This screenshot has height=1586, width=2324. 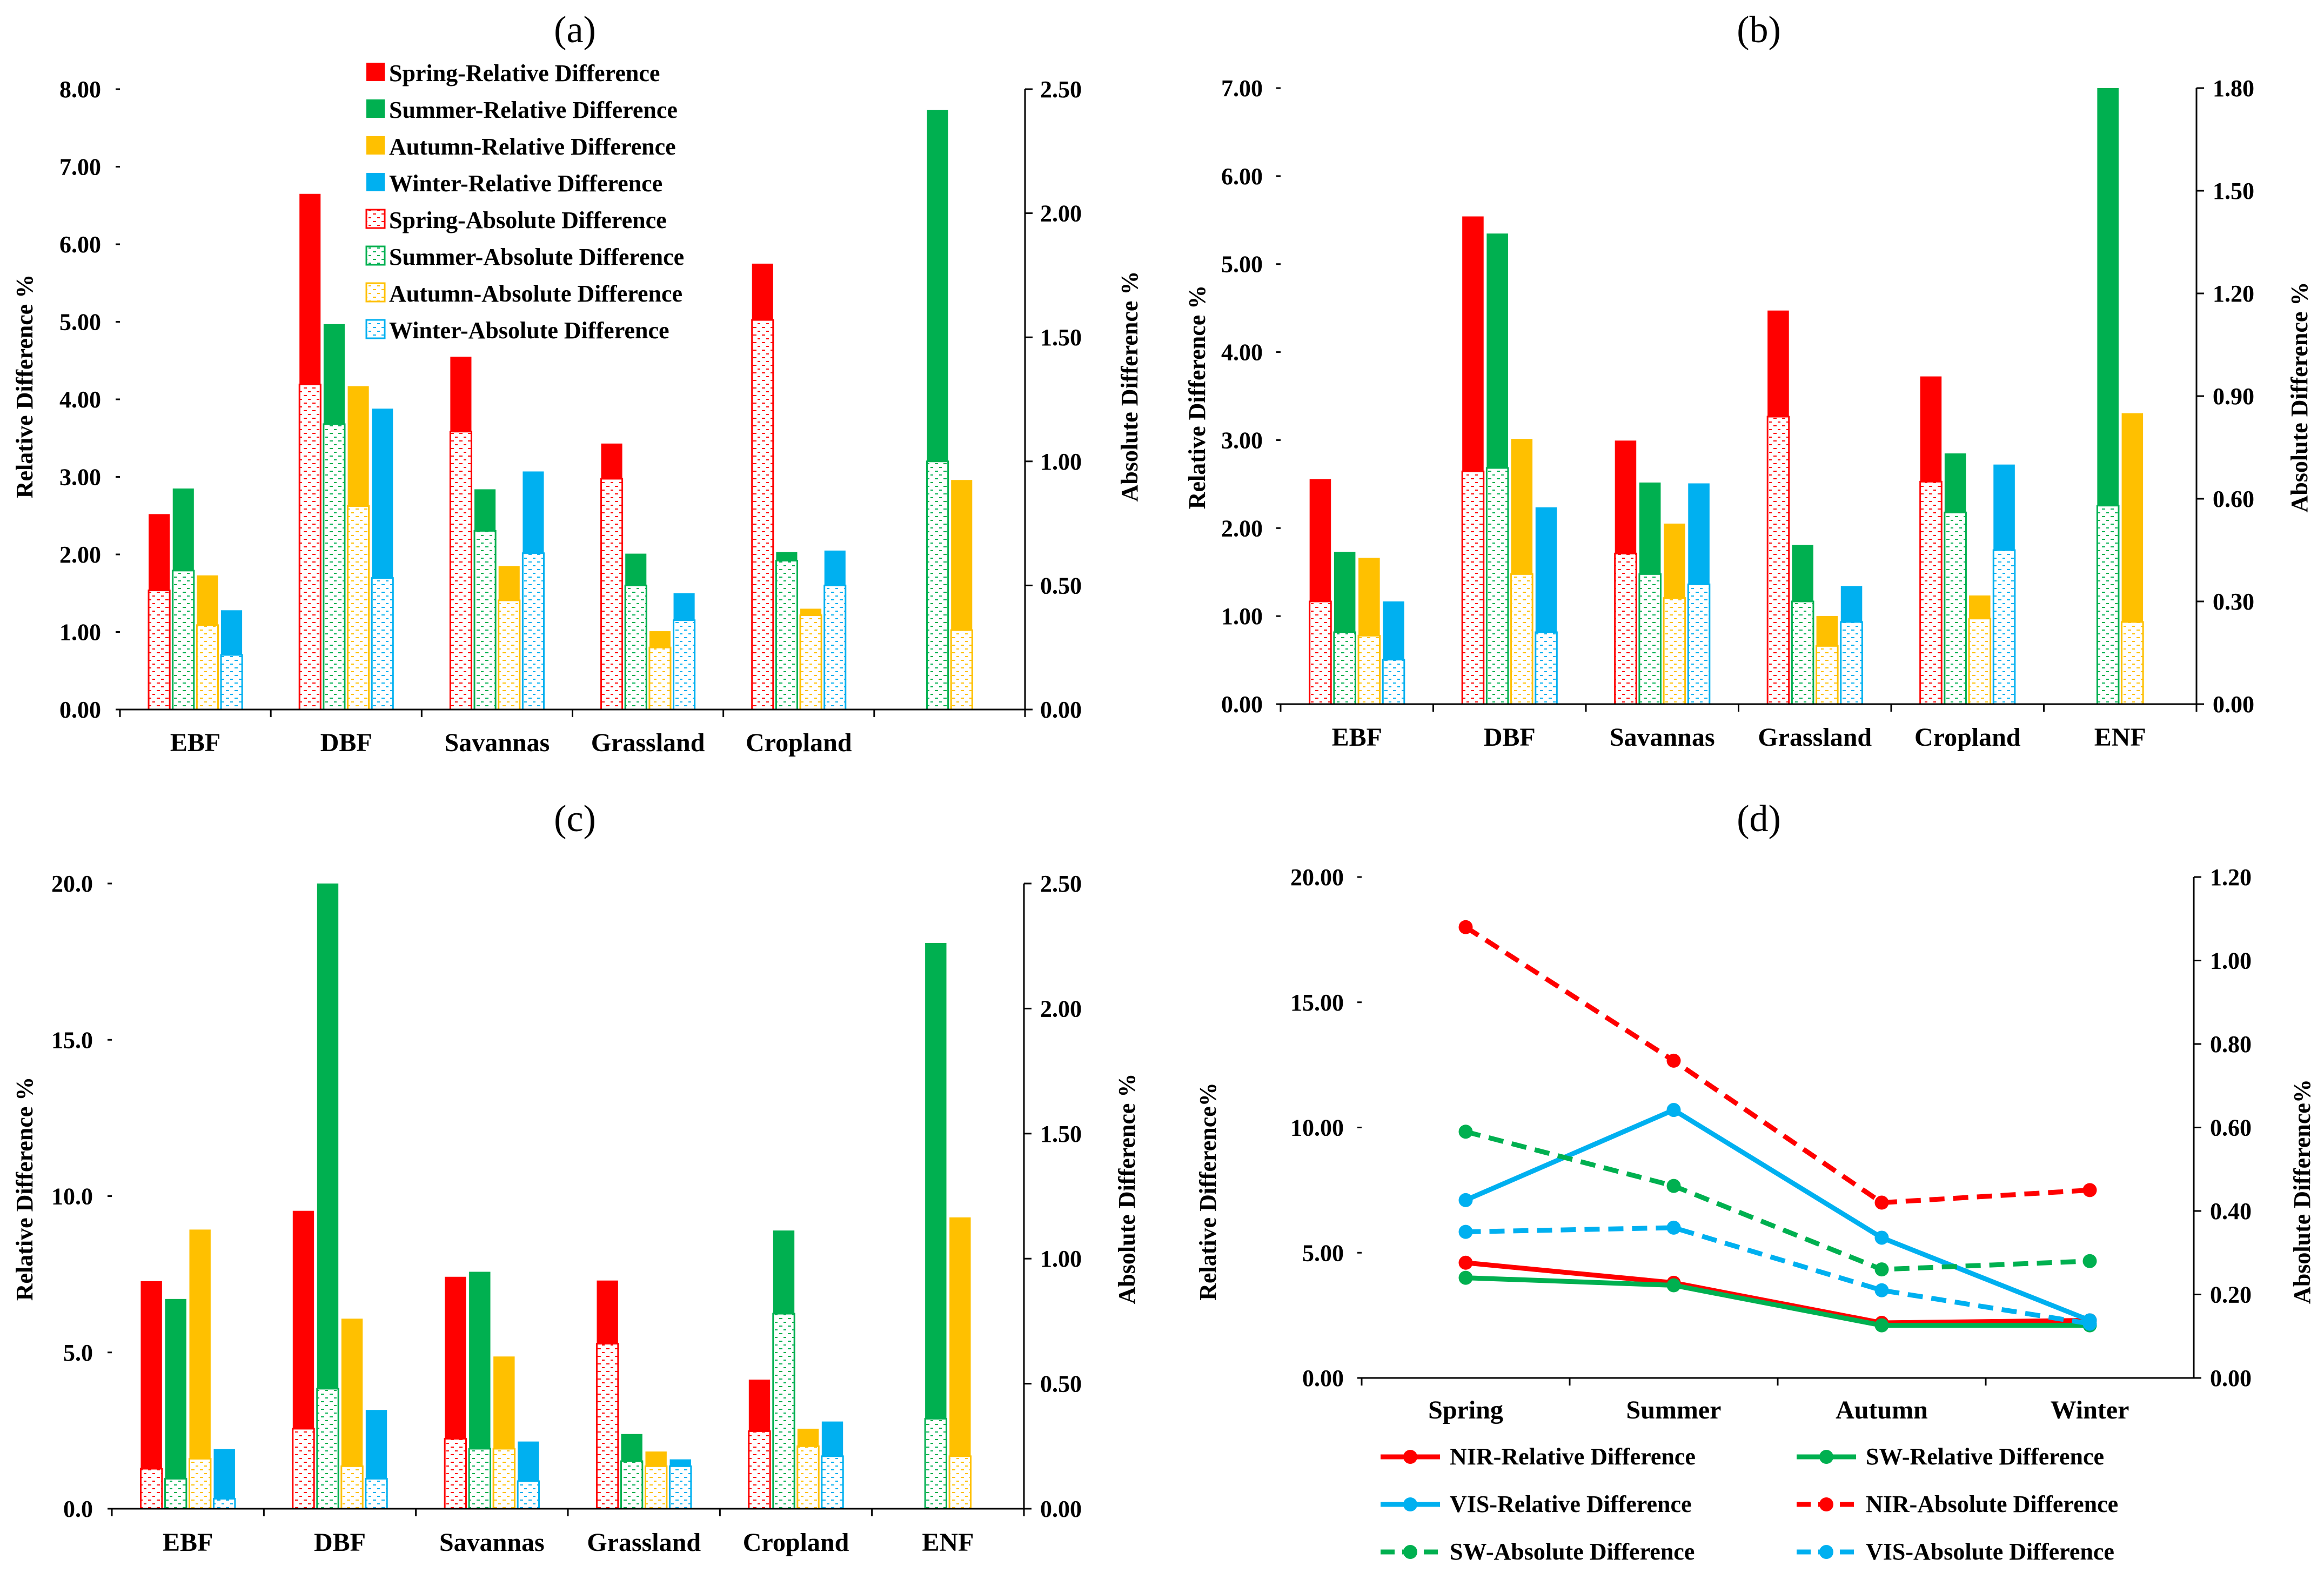 I want to click on p1-y2tick-label: 0.60, so click(x=2234, y=499).